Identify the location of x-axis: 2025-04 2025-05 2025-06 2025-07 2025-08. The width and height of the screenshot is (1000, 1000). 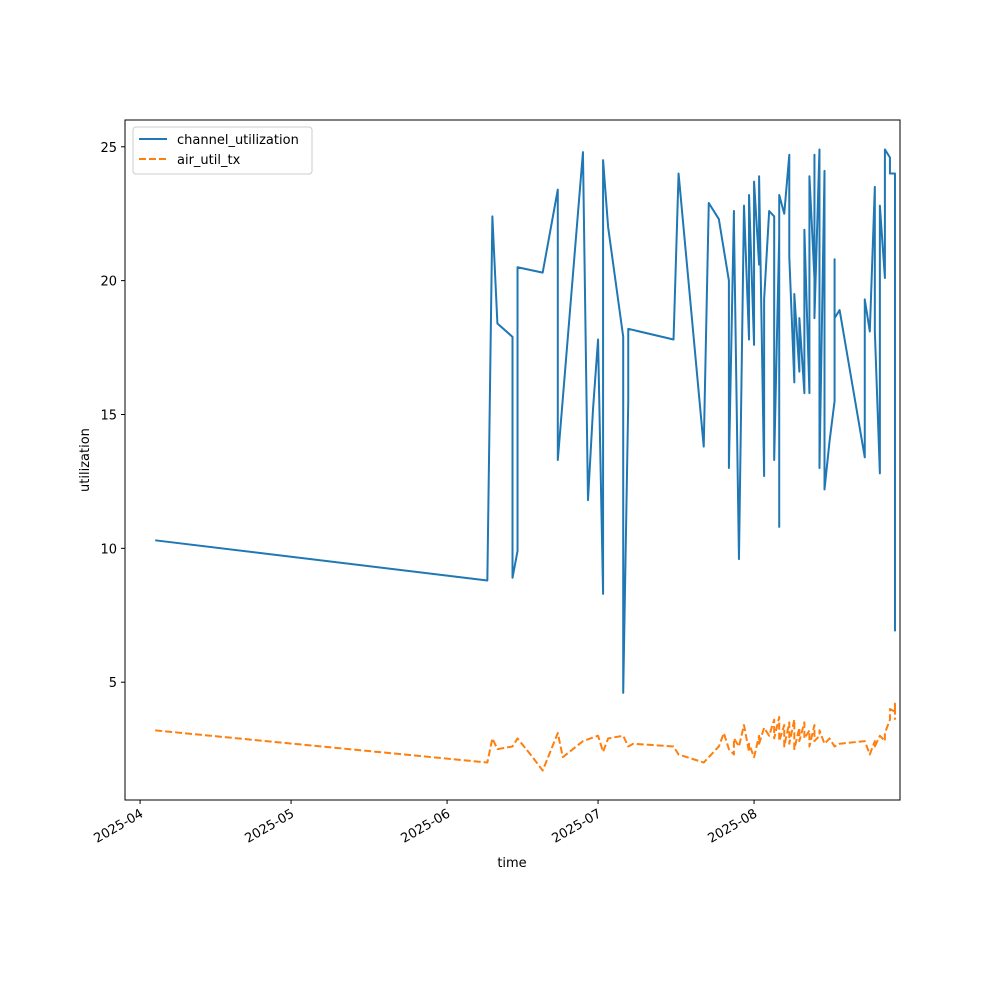
(426, 823).